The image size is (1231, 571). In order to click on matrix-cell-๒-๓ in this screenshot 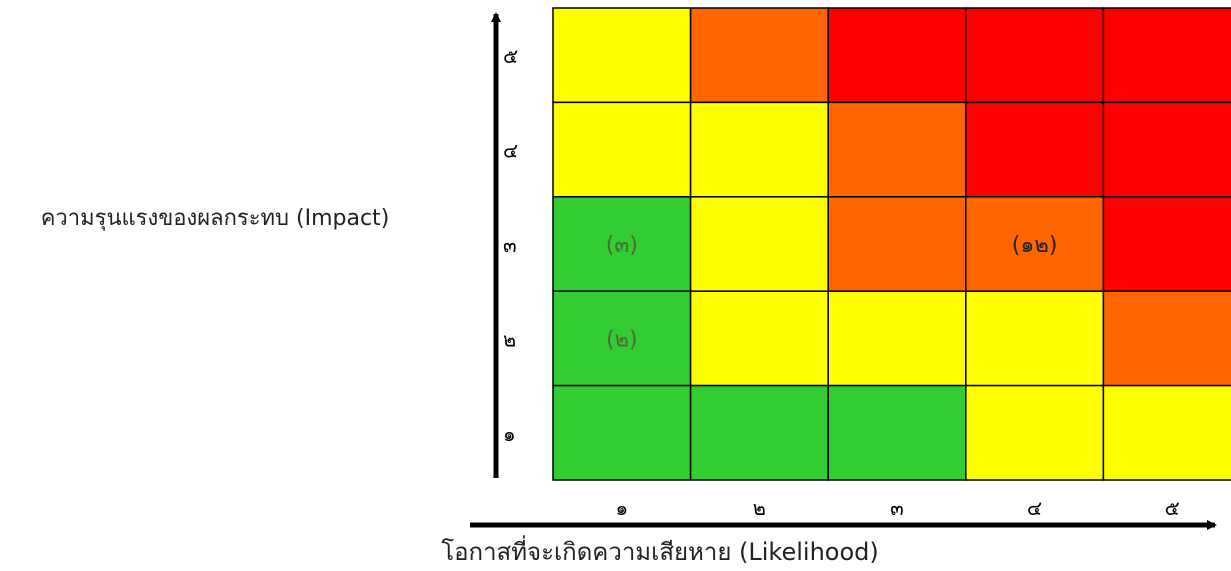, I will do `click(897, 338)`.